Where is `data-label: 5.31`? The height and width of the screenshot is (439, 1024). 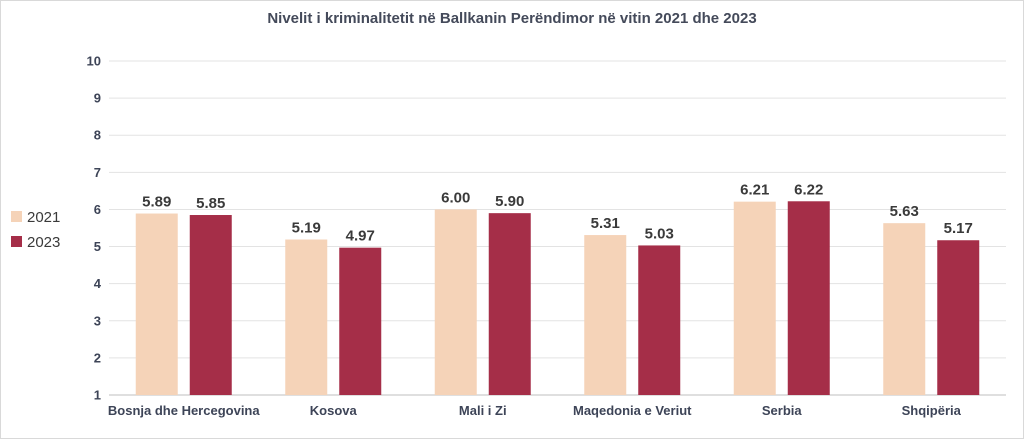
data-label: 5.31 is located at coordinates (605, 223).